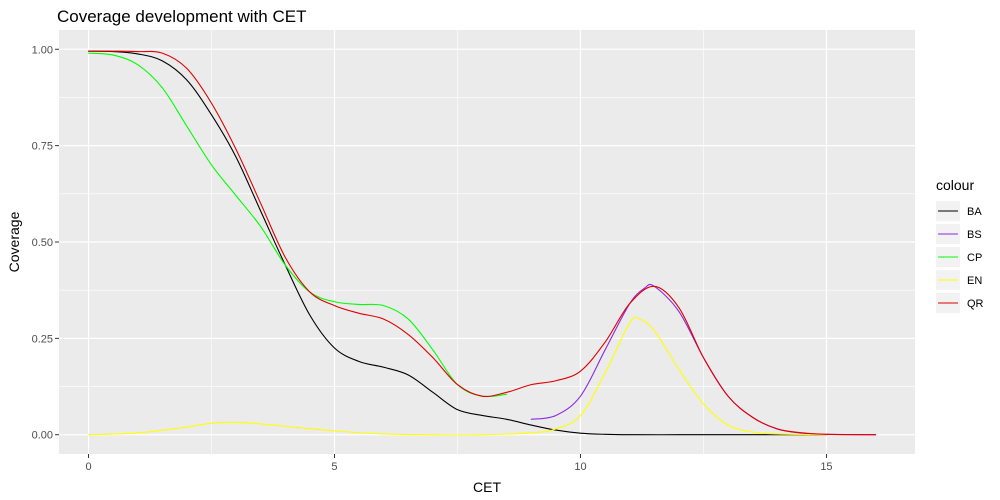 This screenshot has height=500, width=1000. What do you see at coordinates (88, 467) in the screenshot?
I see `x-tick-label: 0` at bounding box center [88, 467].